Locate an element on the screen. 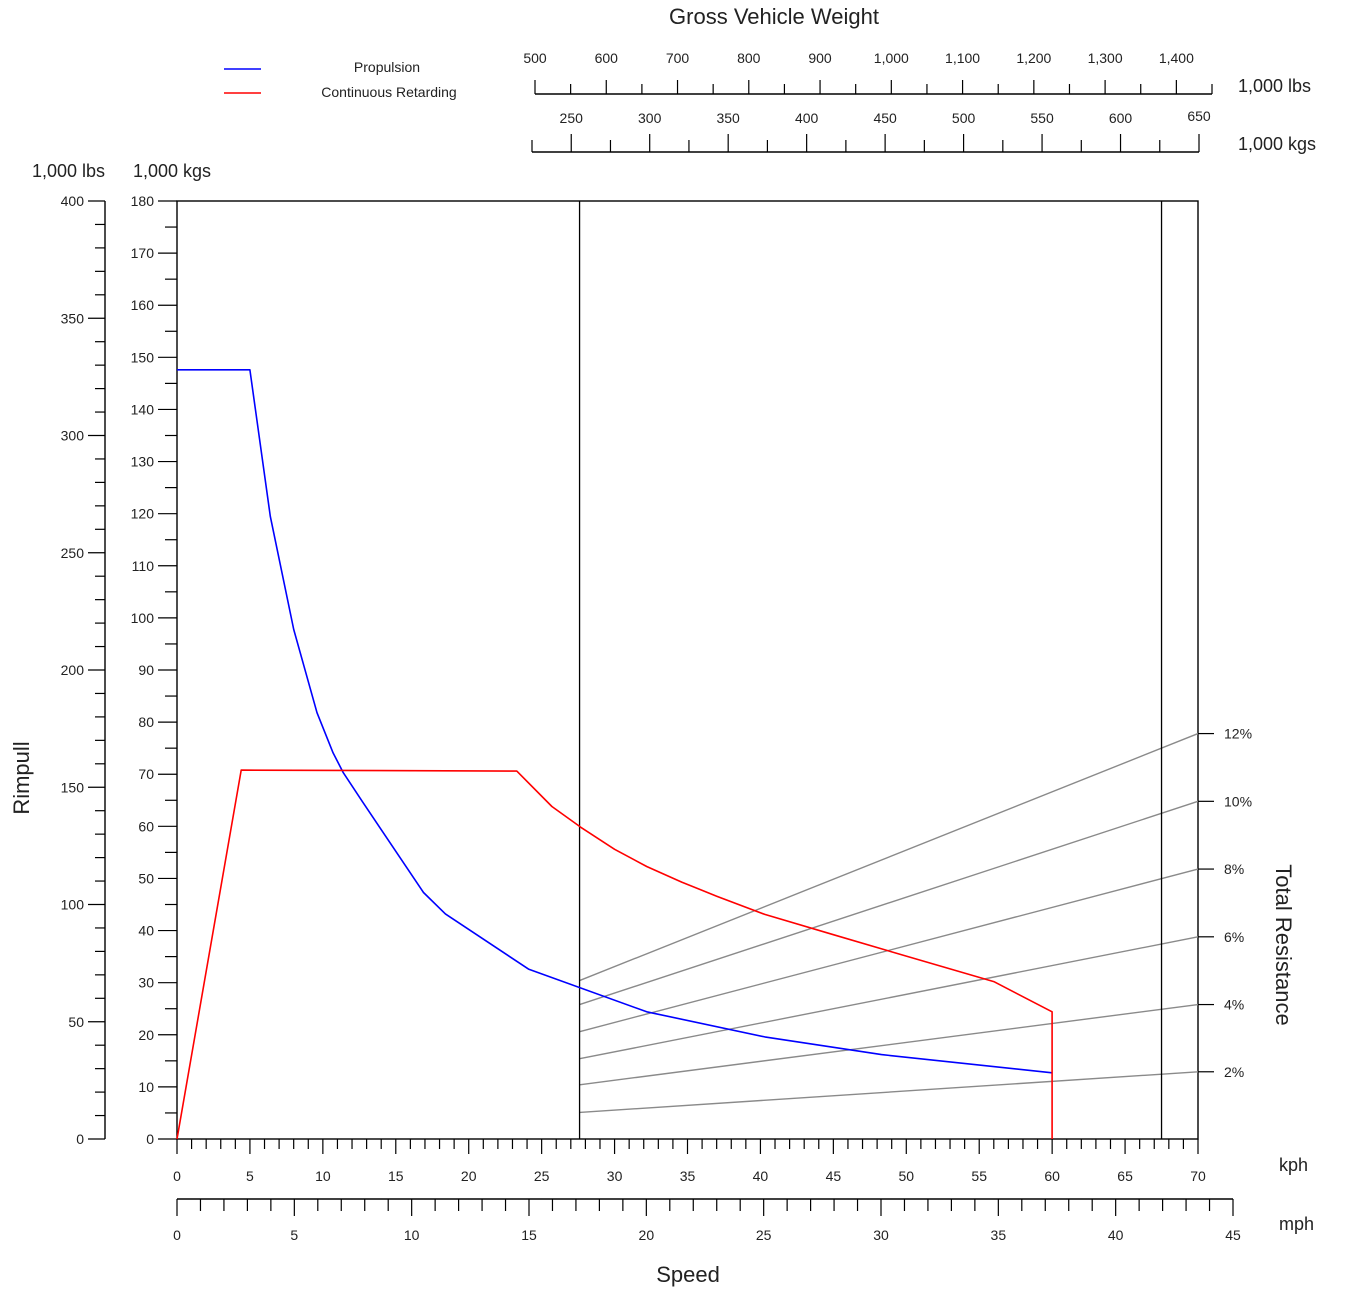 The width and height of the screenshot is (1346, 1291). gvw-kgs-tick-label: 650 is located at coordinates (1199, 116).